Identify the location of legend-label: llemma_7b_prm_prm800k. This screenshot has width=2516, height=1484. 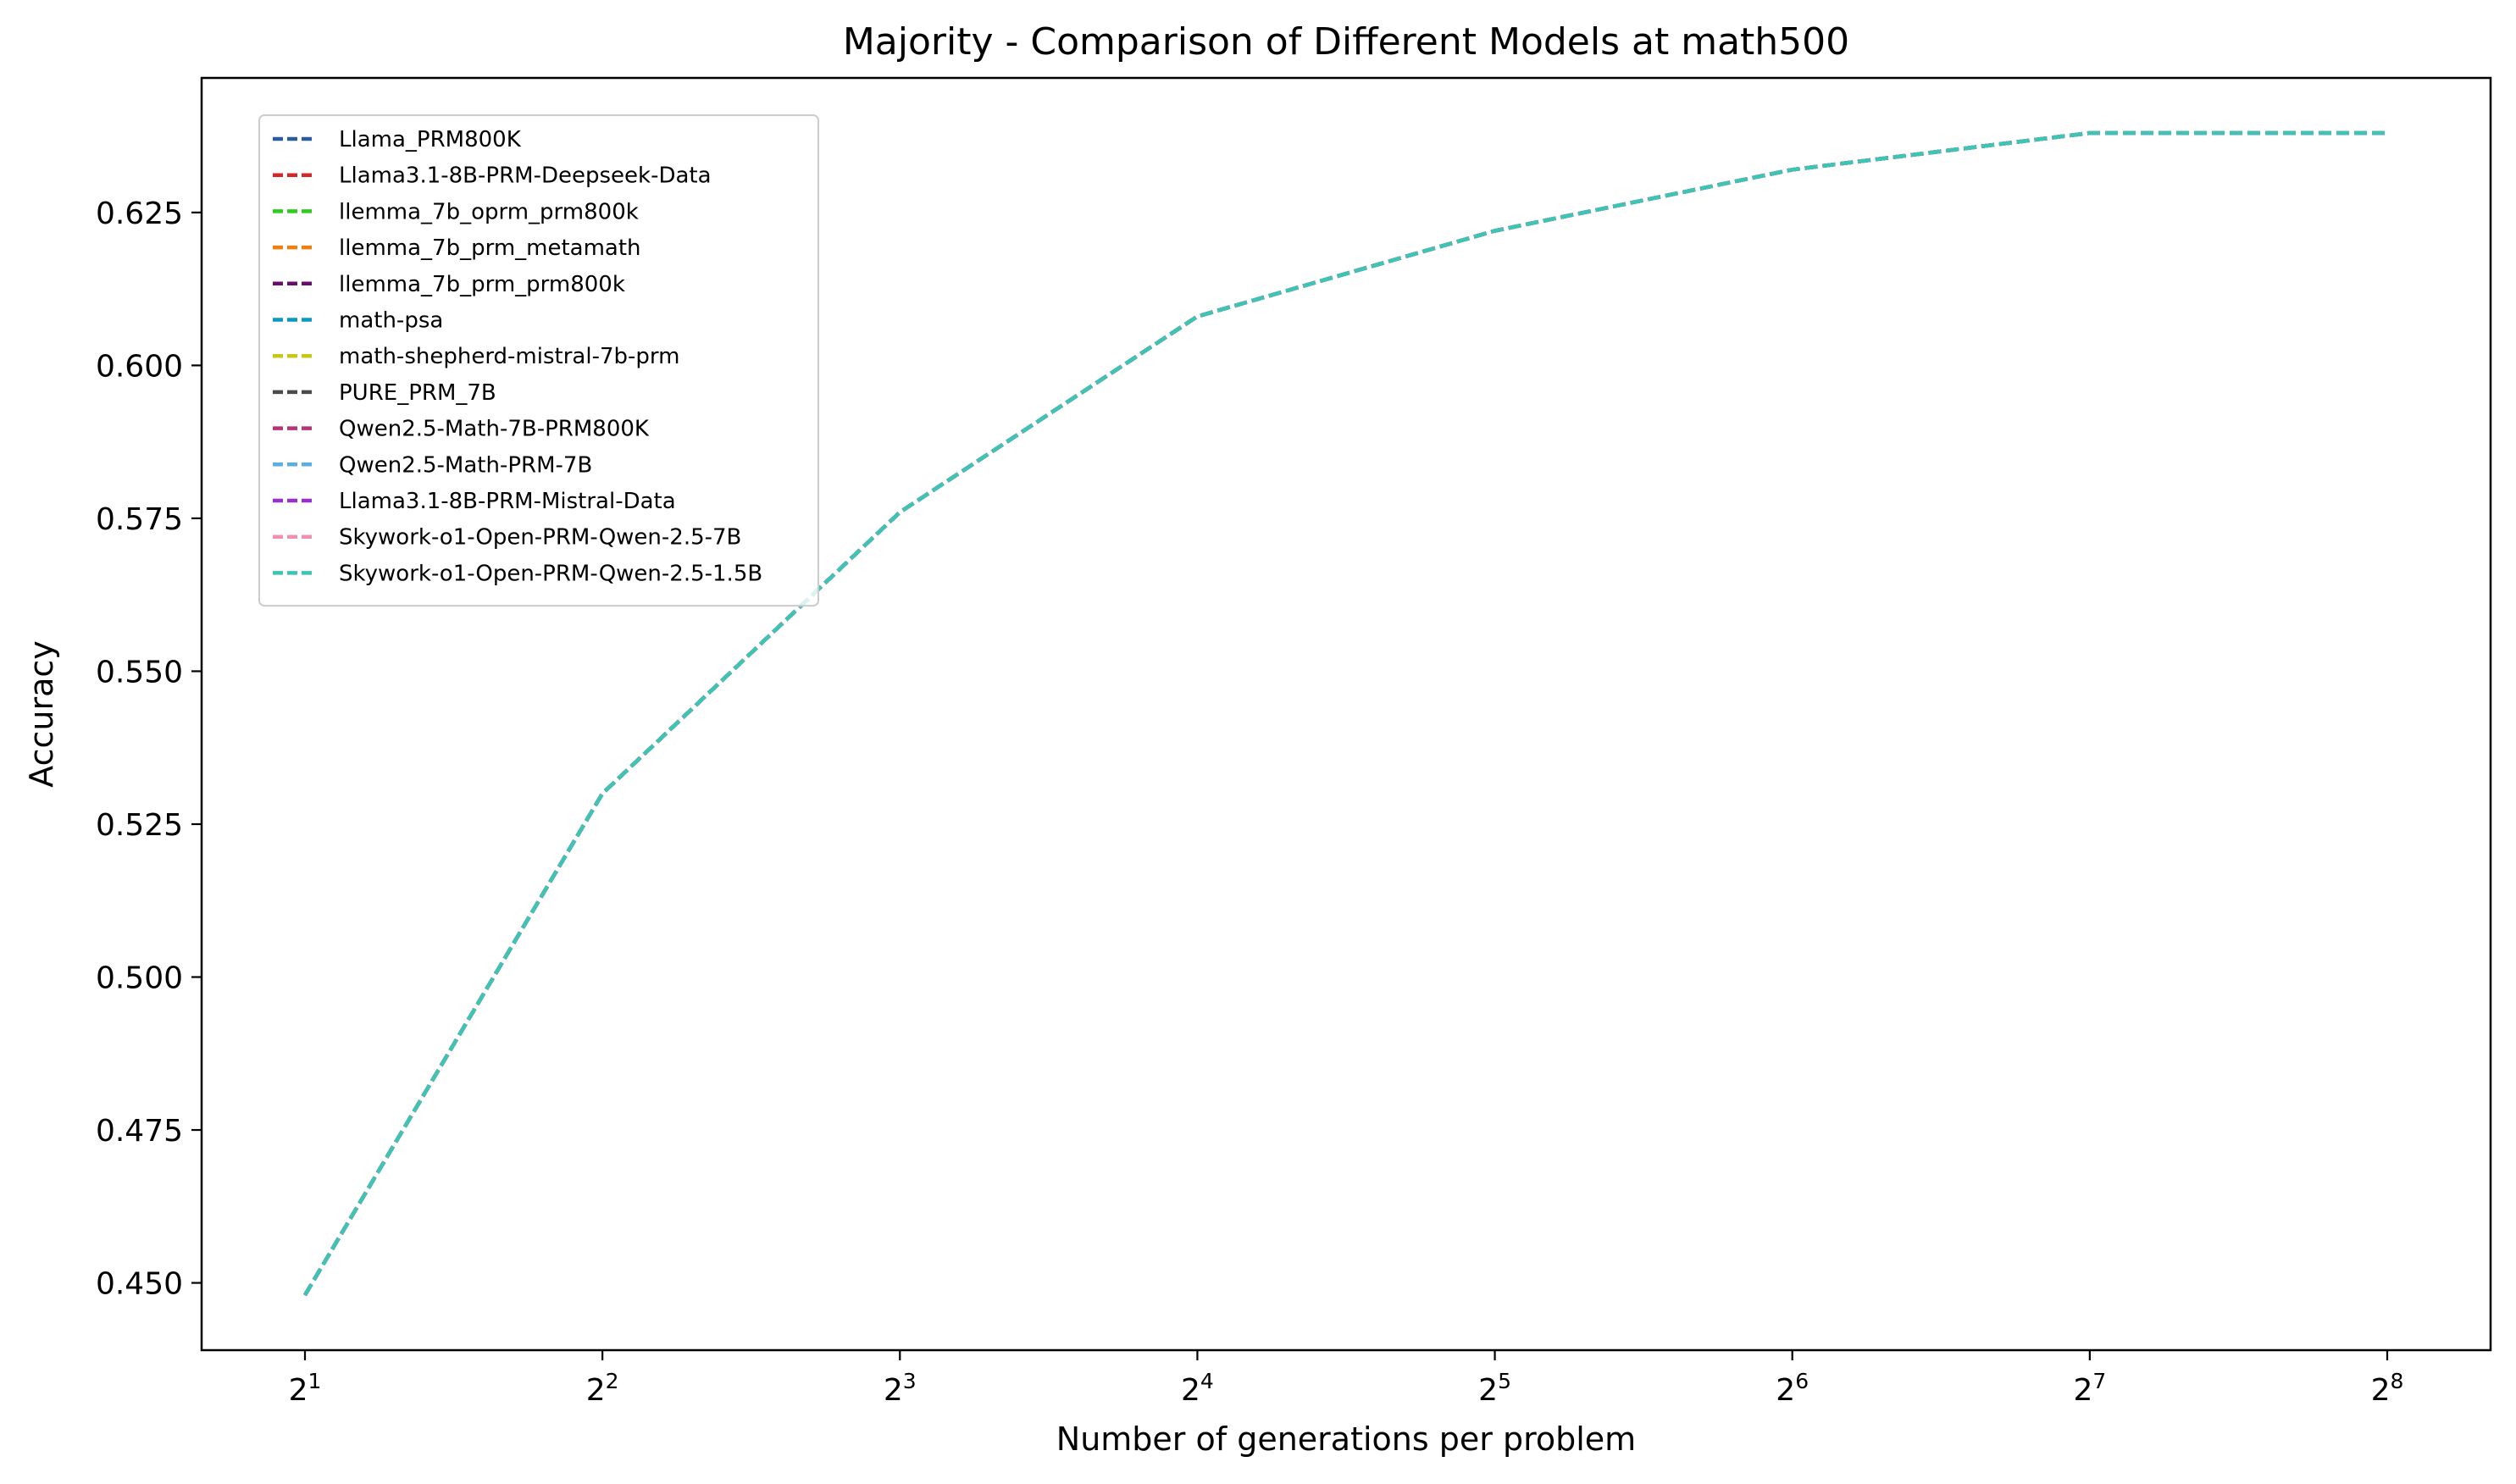
(482, 284).